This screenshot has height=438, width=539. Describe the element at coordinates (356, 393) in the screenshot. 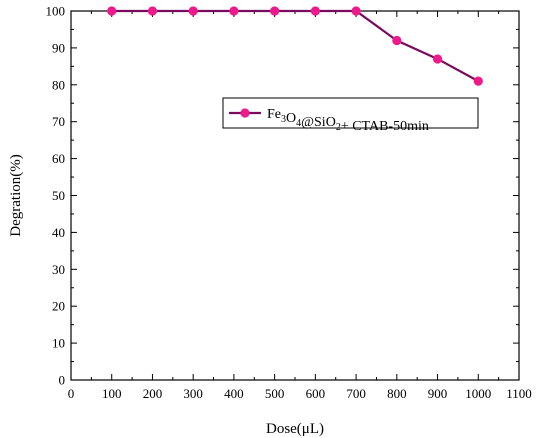

I see `x-tick-label: 700` at that location.